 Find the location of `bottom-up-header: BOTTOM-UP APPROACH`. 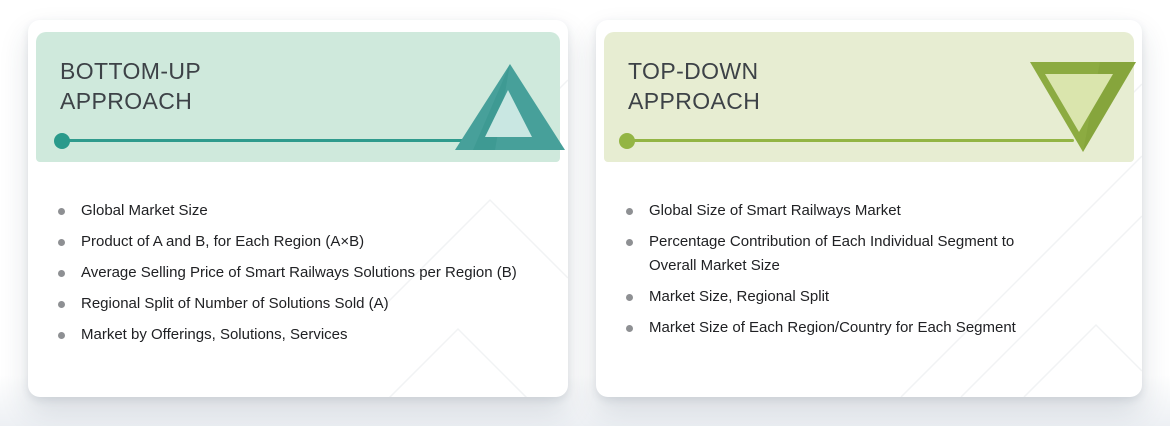

bottom-up-header: BOTTOM-UP APPROACH is located at coordinates (300, 97).